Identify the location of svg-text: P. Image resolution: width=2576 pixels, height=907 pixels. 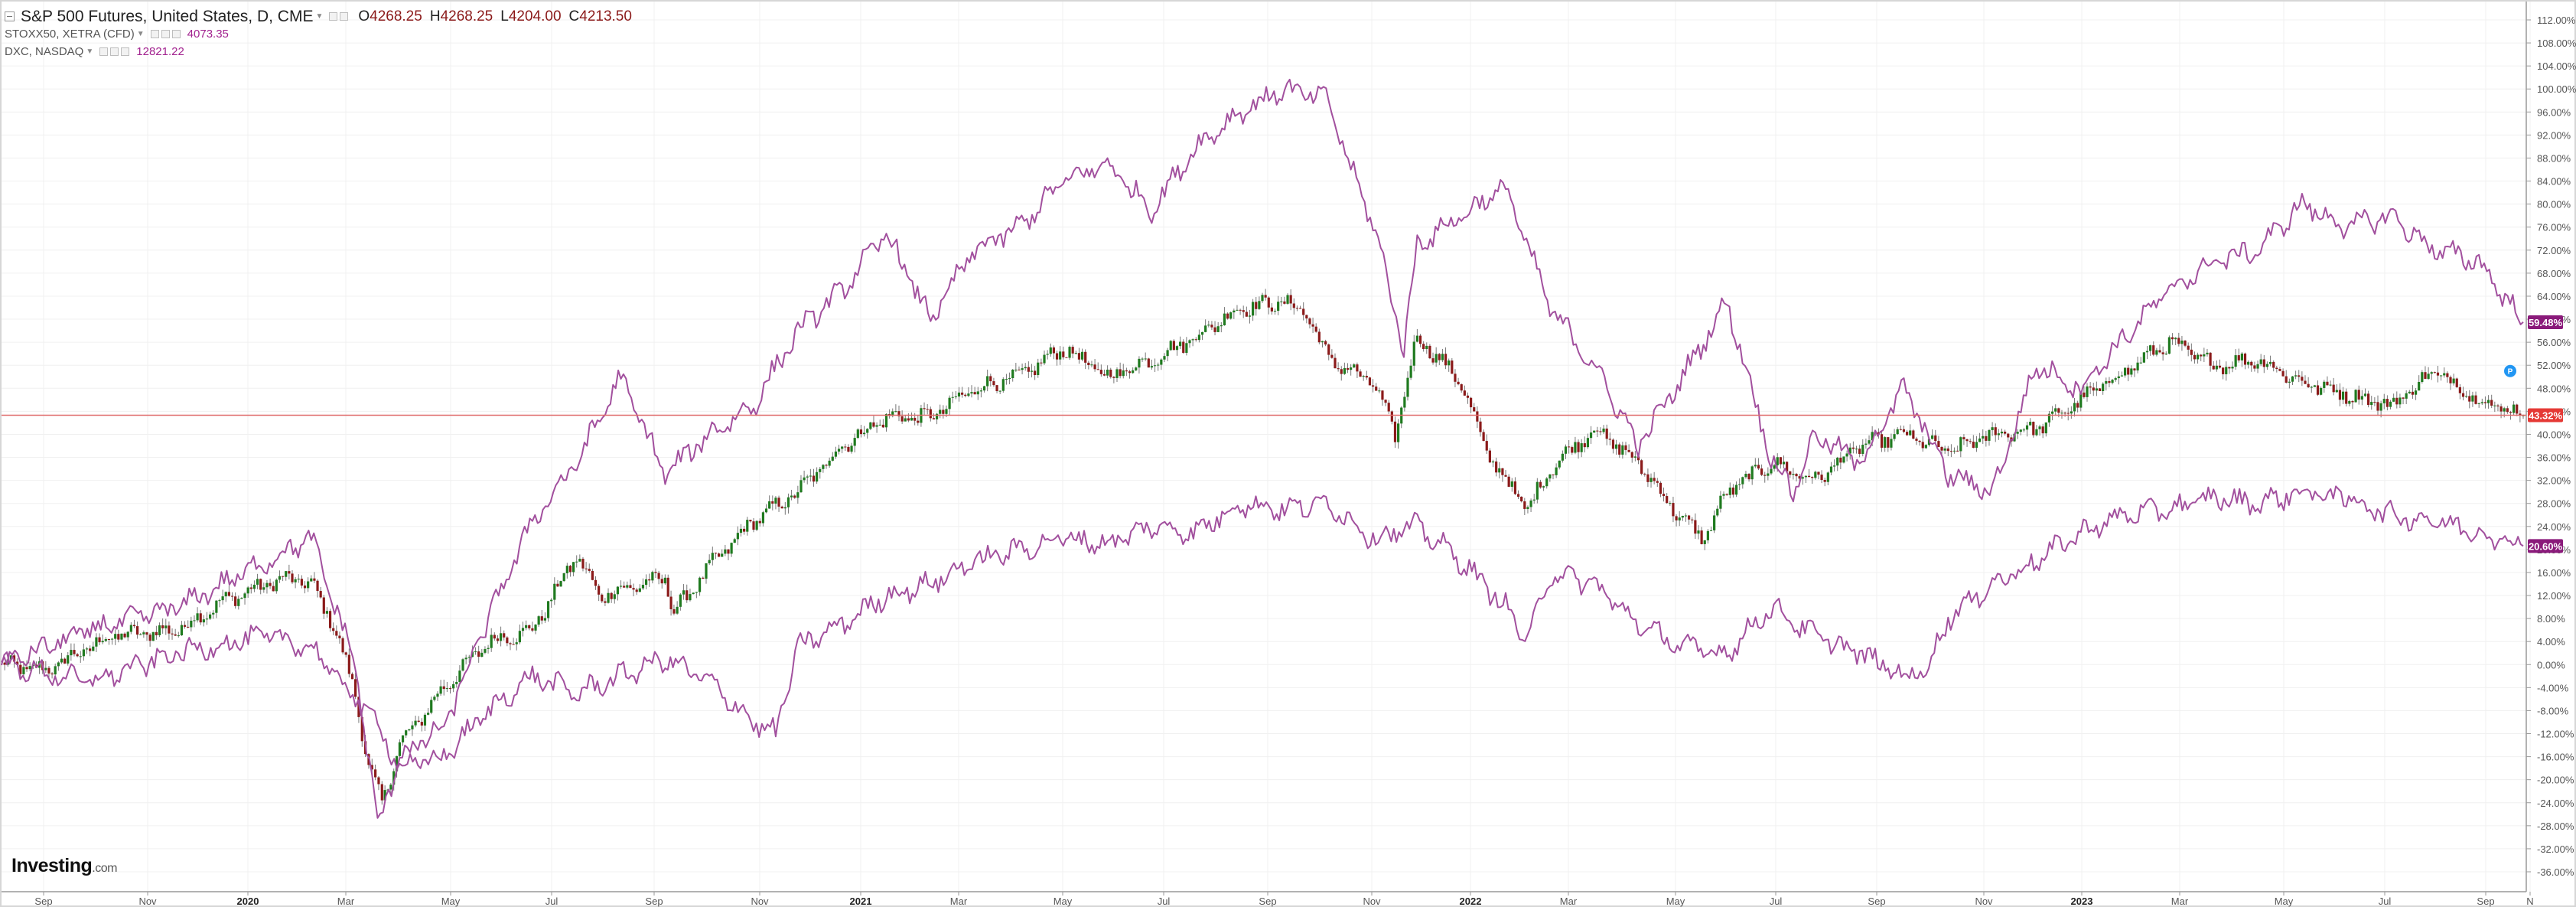
(2511, 372).